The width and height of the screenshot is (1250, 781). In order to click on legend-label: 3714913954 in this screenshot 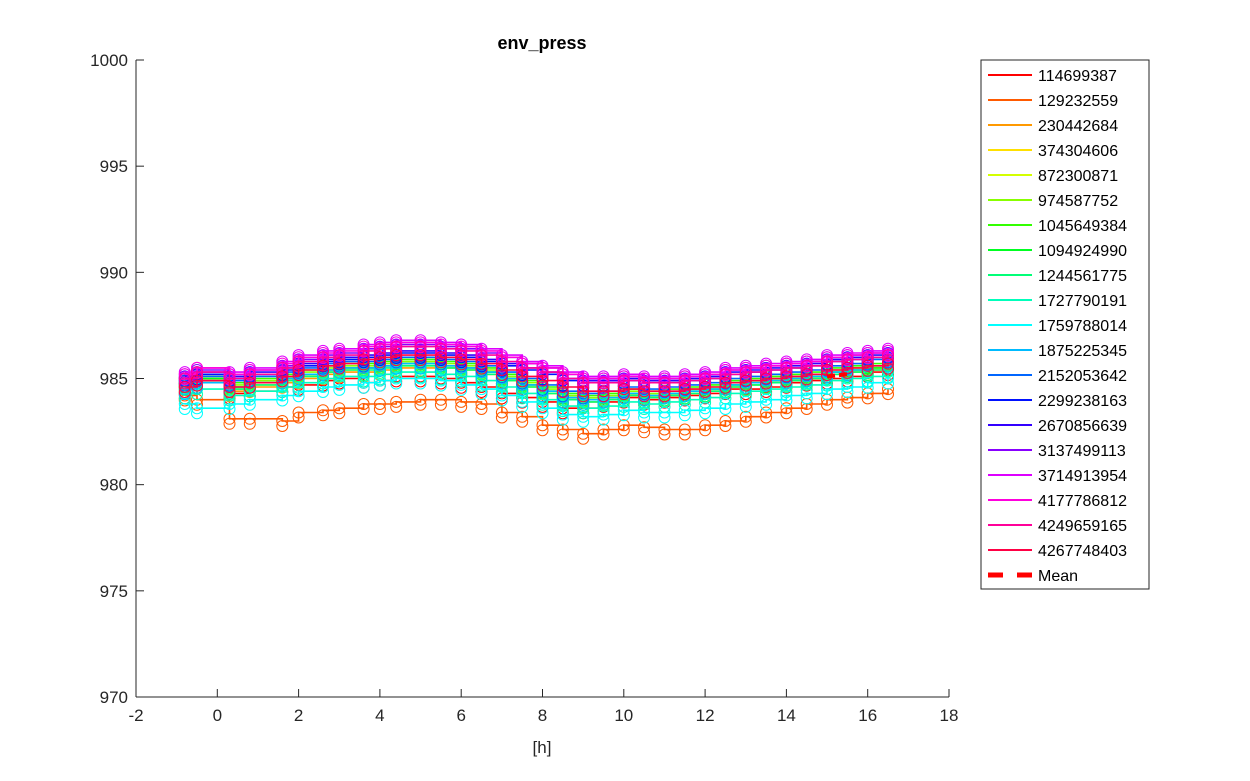, I will do `click(1082, 476)`.